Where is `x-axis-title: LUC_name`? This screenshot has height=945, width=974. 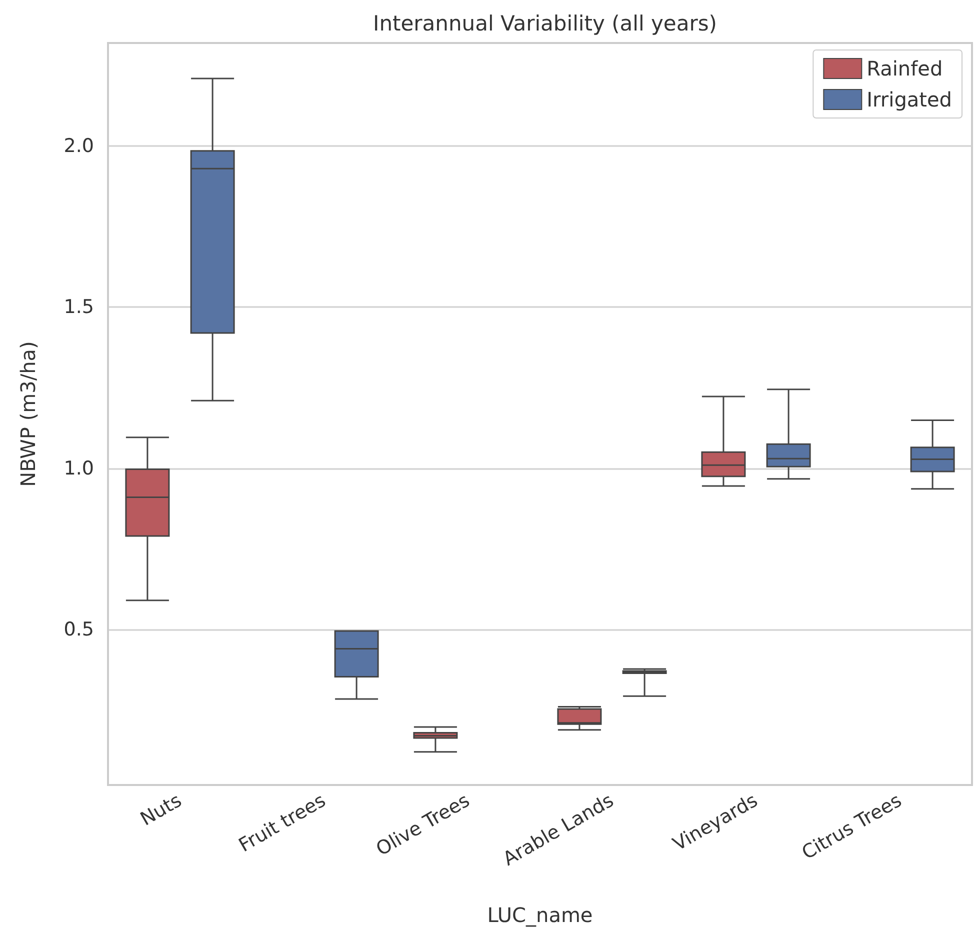 x-axis-title: LUC_name is located at coordinates (540, 915).